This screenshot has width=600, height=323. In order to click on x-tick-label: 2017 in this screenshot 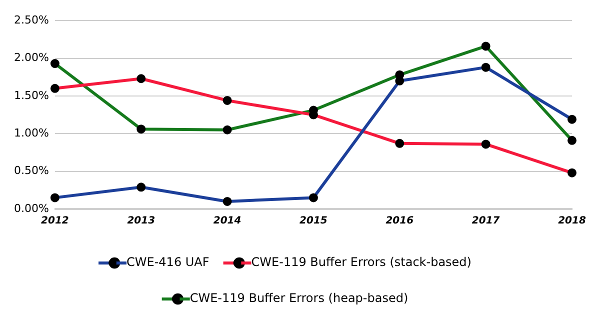, I will do `click(486, 221)`.